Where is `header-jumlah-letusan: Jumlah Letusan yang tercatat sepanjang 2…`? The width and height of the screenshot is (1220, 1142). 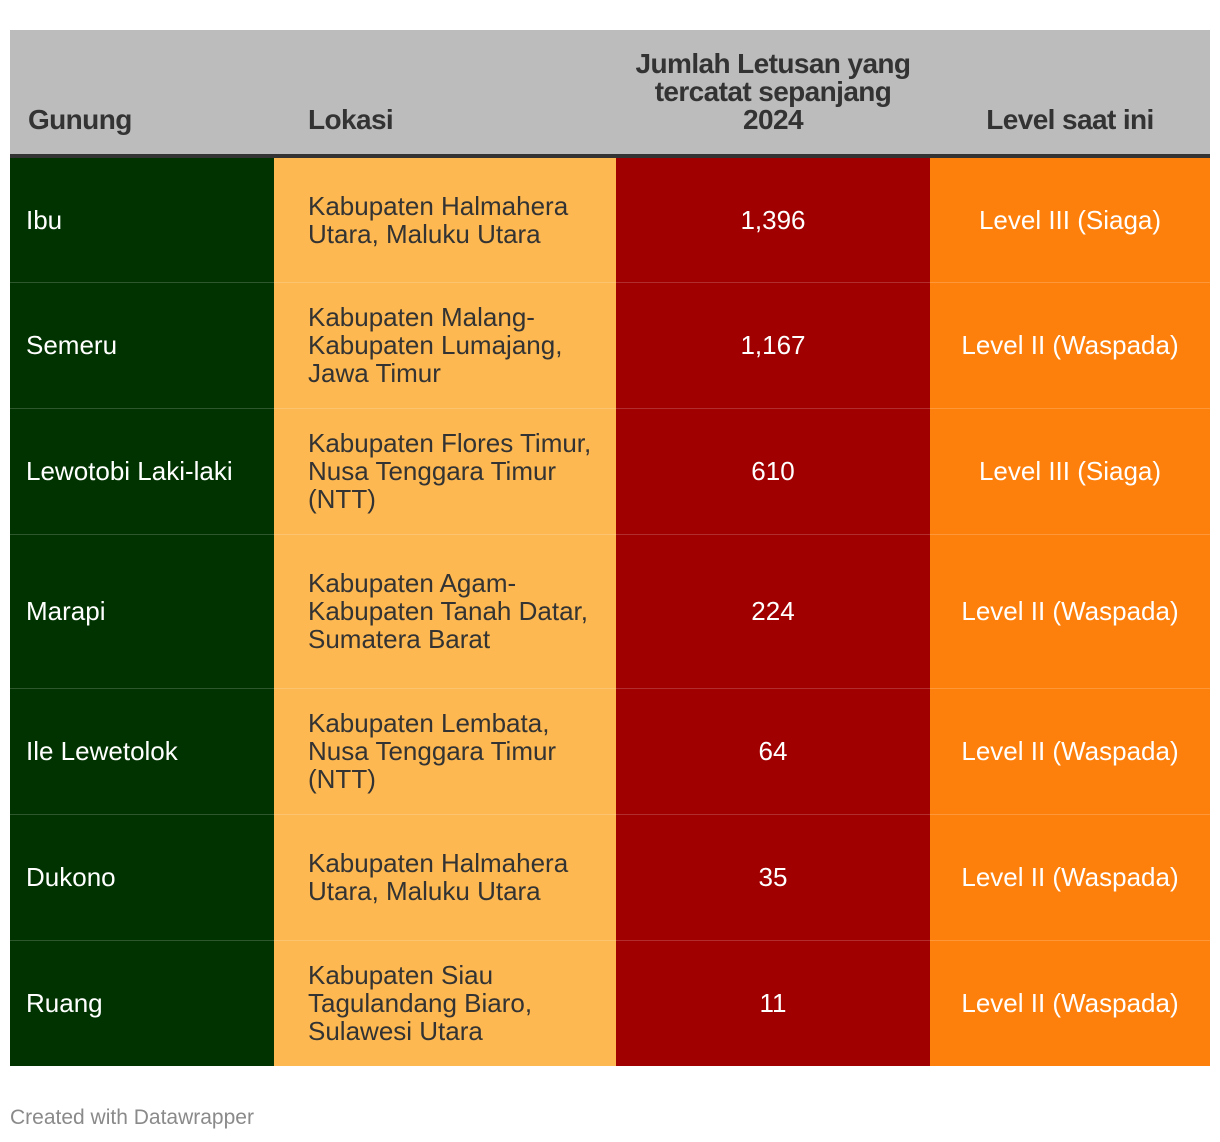 header-jumlah-letusan: Jumlah Letusan yang tercatat sepanjang 2… is located at coordinates (773, 94).